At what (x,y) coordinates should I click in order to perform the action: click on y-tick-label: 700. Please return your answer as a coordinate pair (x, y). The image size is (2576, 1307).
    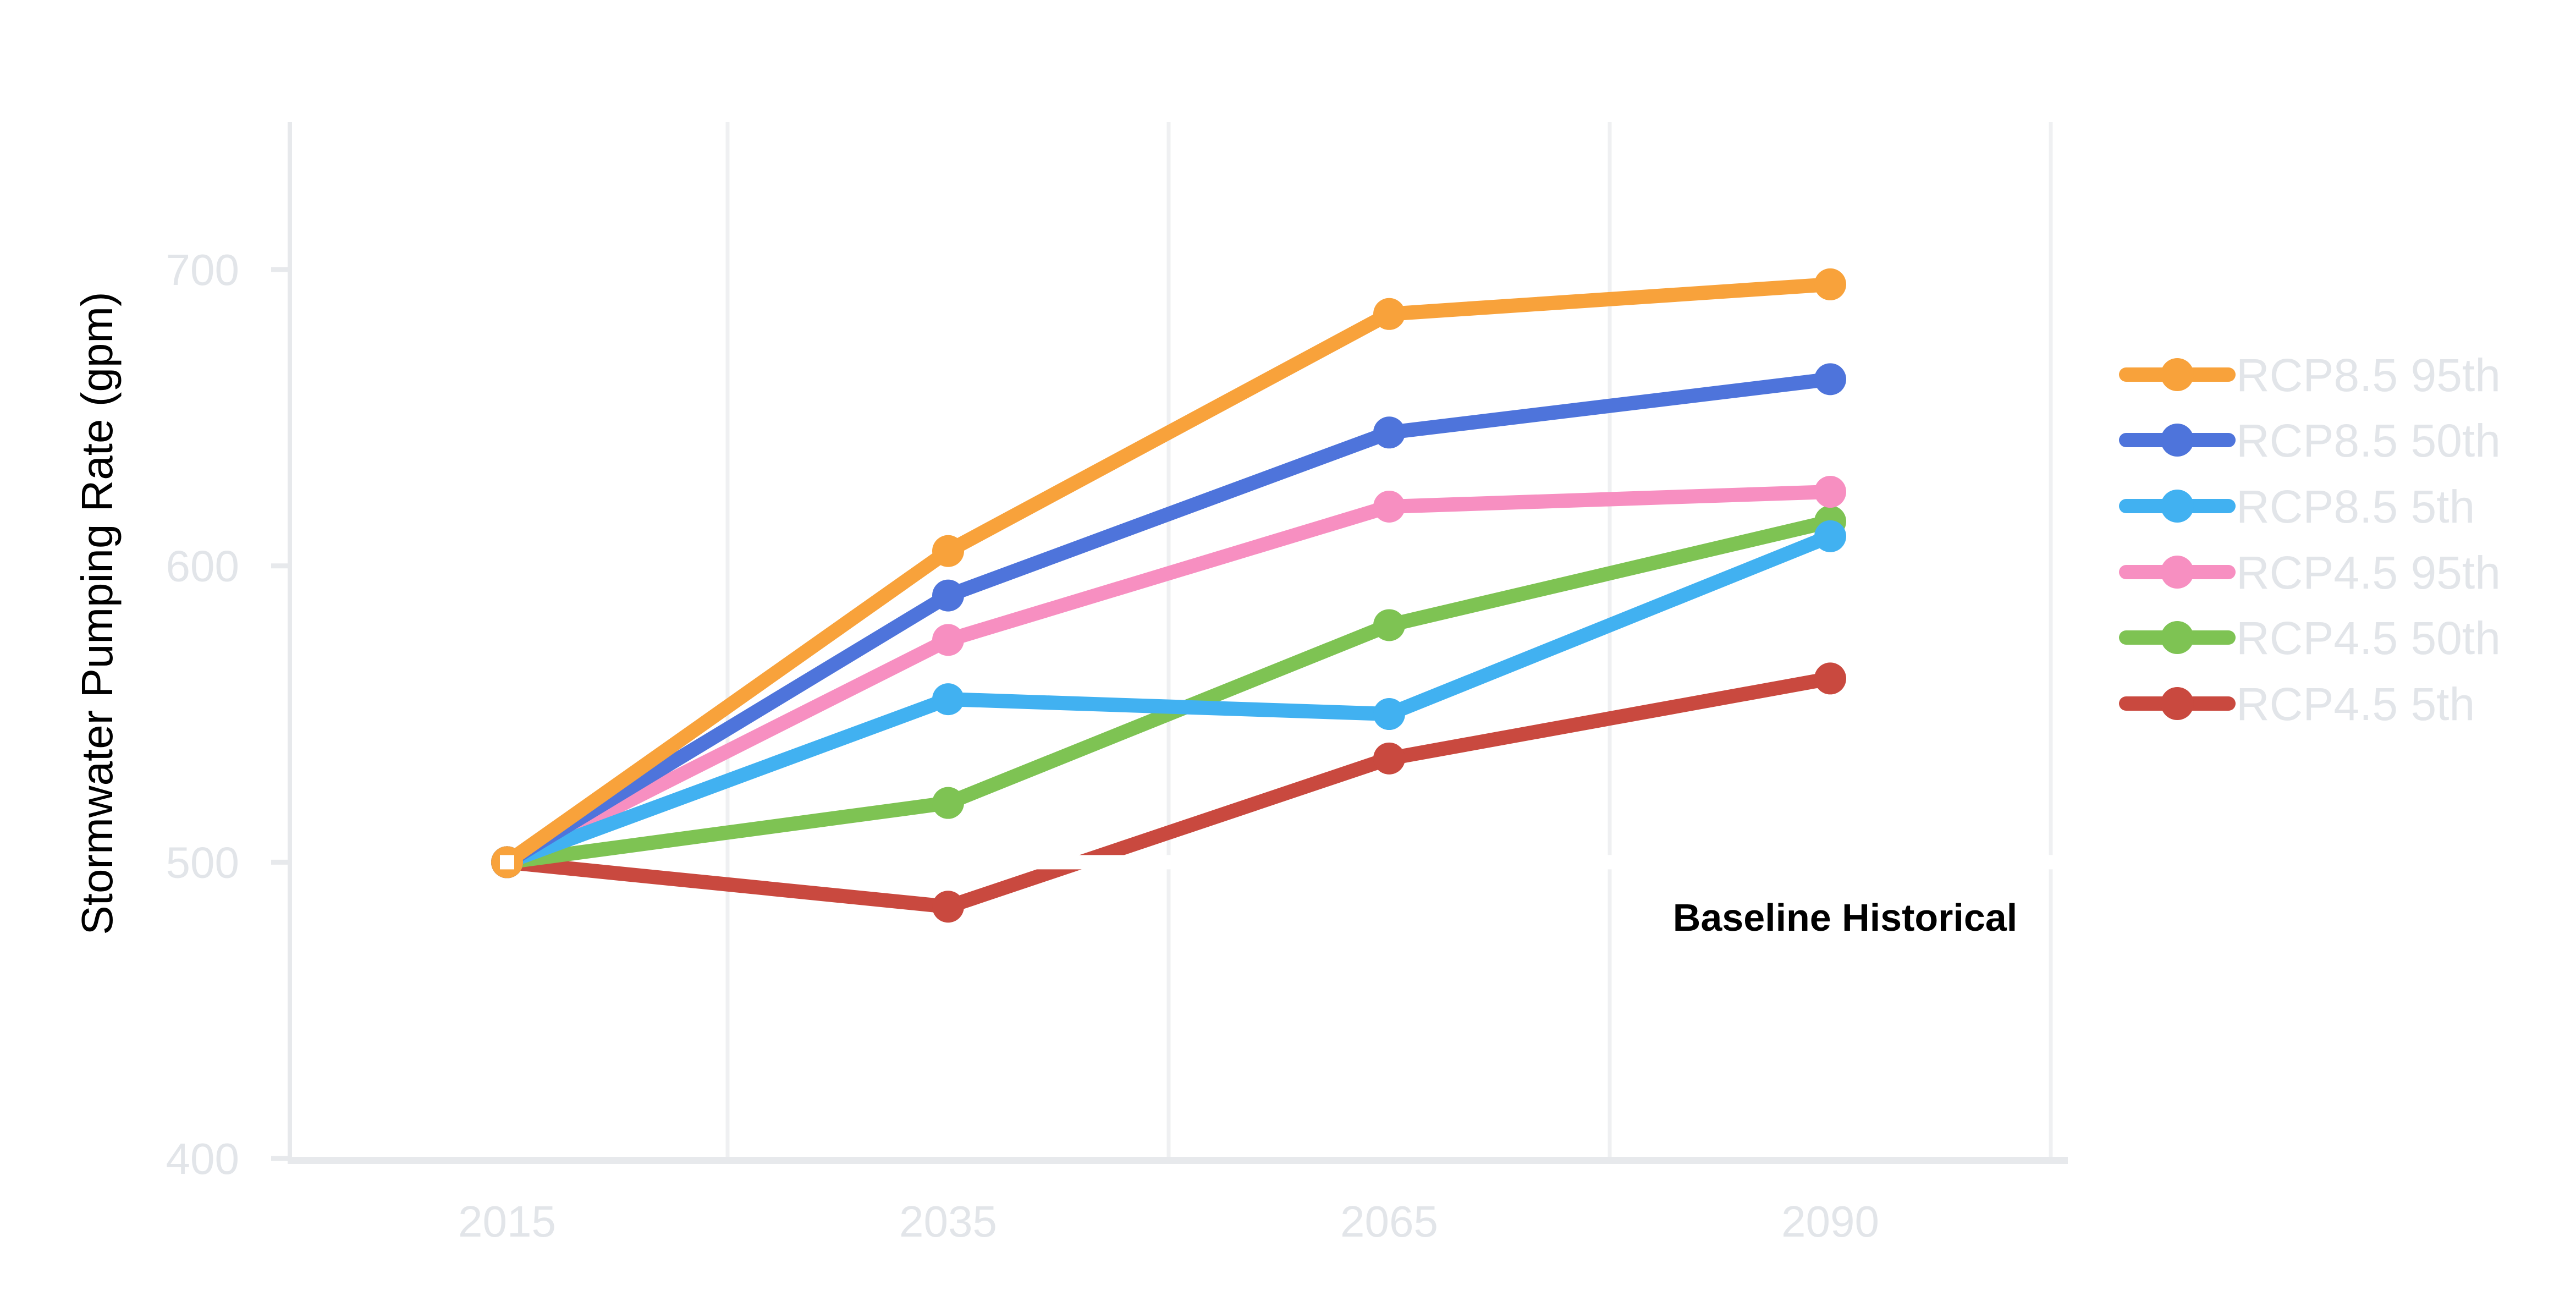
    Looking at the image, I should click on (202, 269).